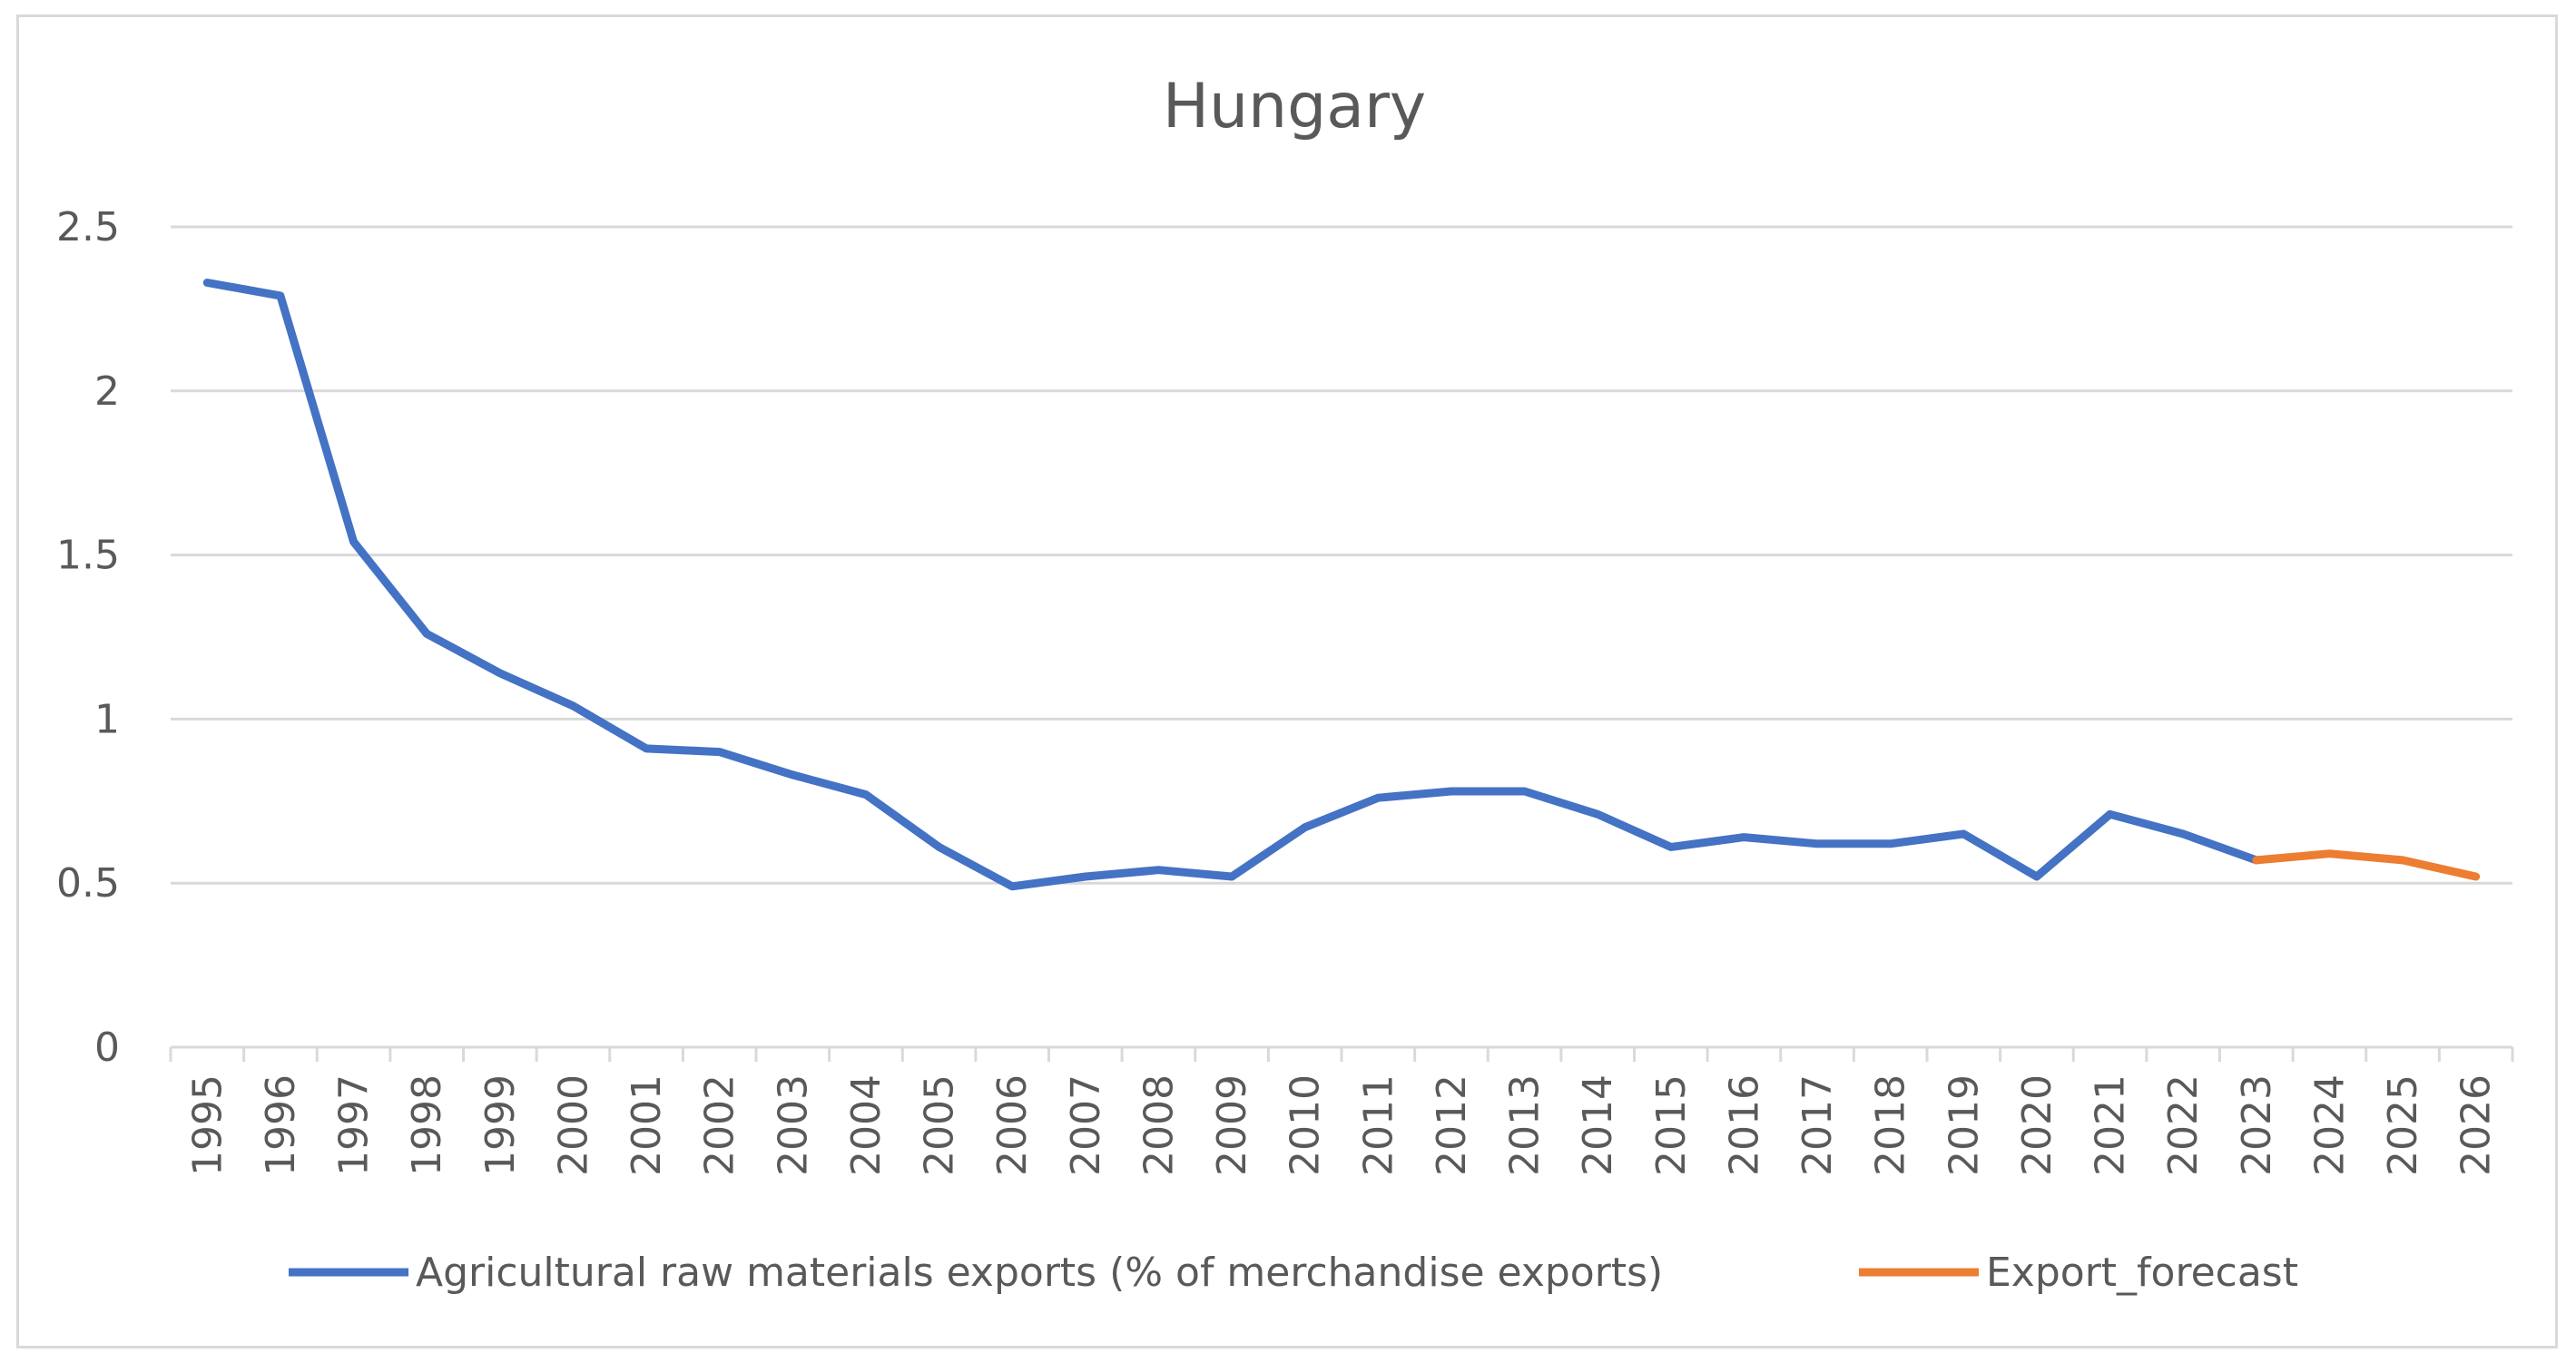 This screenshot has width=2576, height=1363. Describe the element at coordinates (573, 1125) in the screenshot. I see `x-tick-label: 2000` at that location.